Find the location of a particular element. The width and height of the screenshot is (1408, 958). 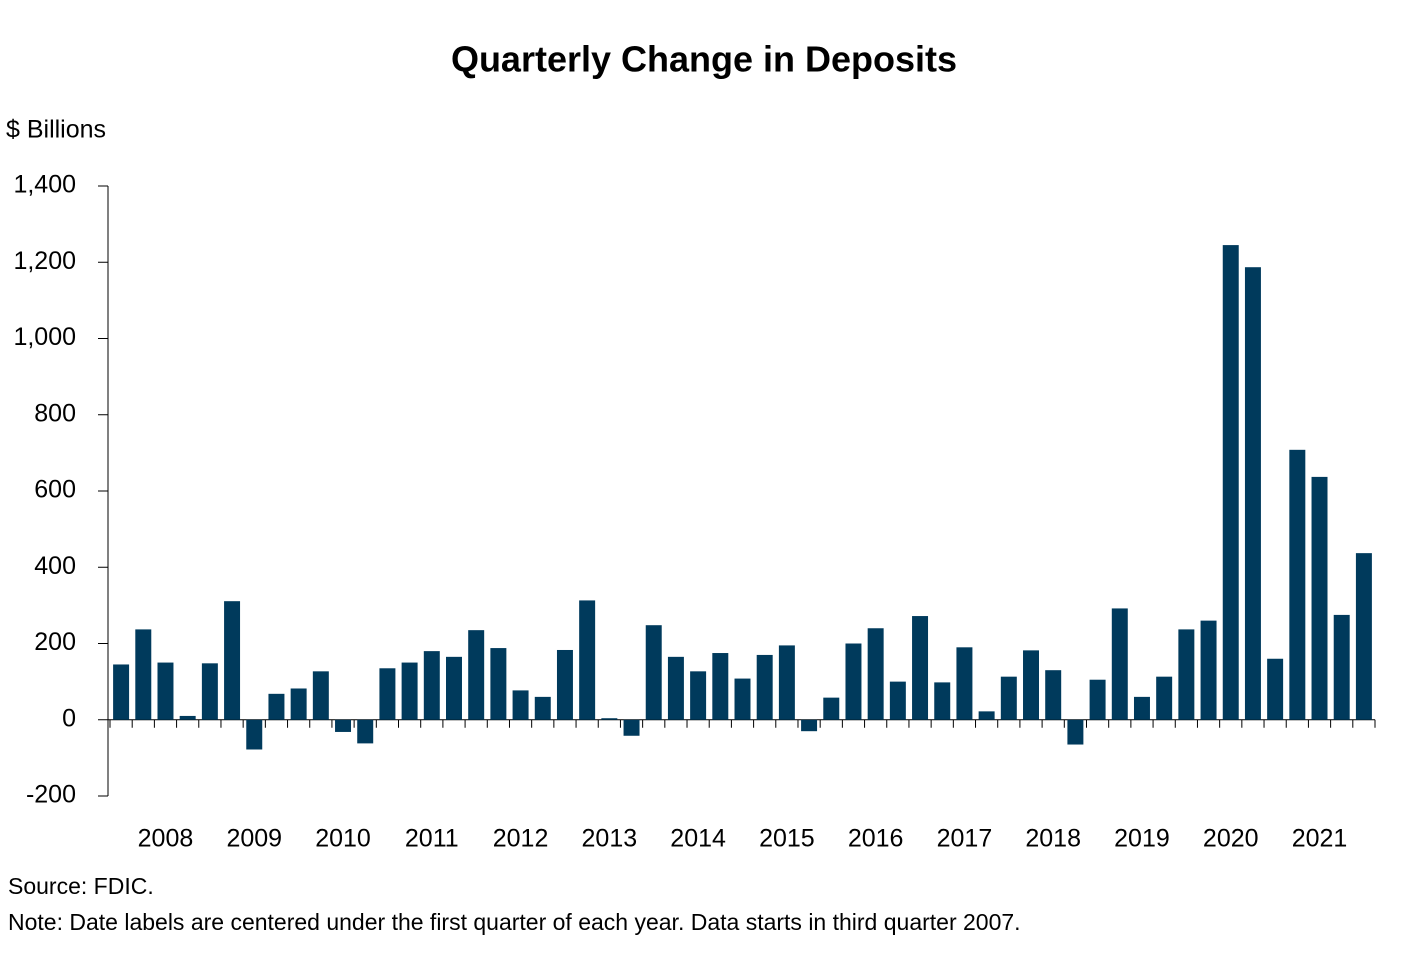

x-tick-label: 2011 is located at coordinates (432, 839).